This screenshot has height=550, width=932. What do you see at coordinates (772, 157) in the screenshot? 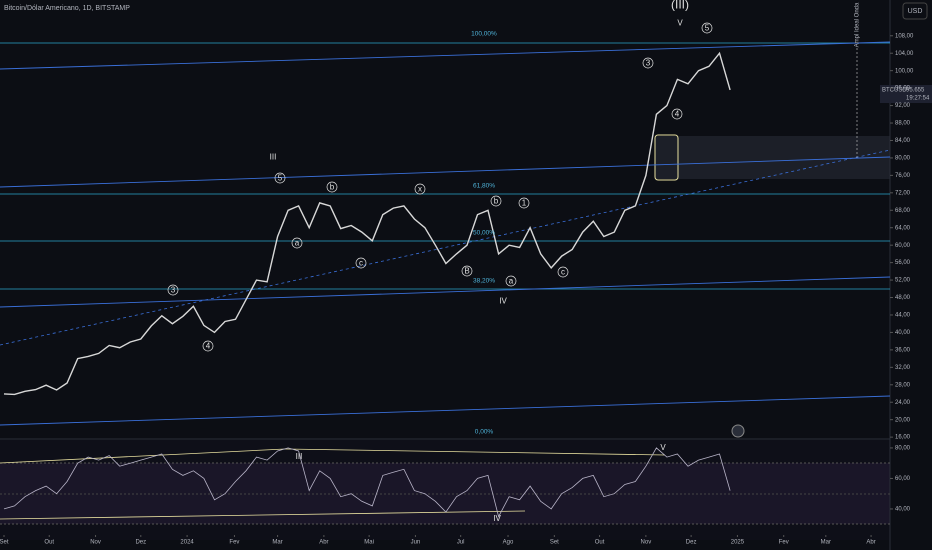
I see `zone` at bounding box center [772, 157].